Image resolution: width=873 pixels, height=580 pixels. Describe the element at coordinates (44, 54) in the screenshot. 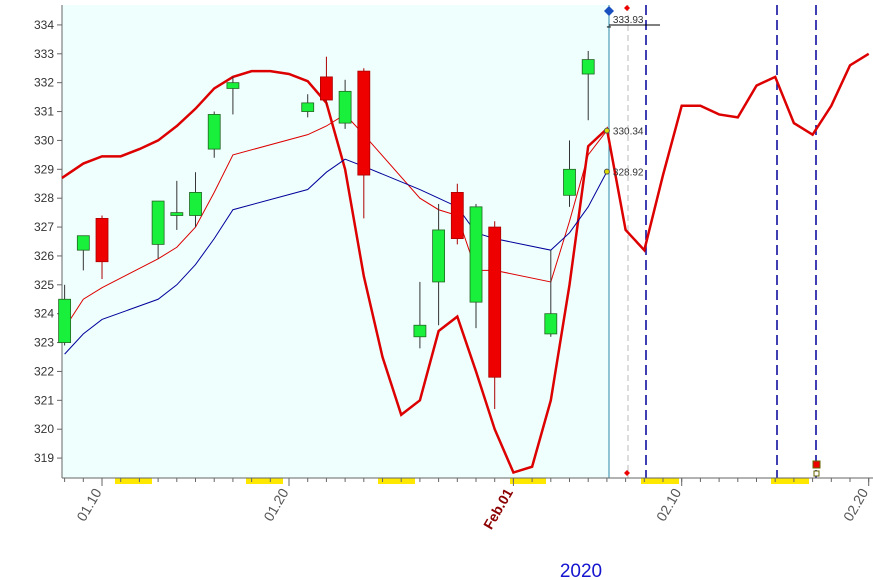

I see `y-tick-label: 333` at that location.